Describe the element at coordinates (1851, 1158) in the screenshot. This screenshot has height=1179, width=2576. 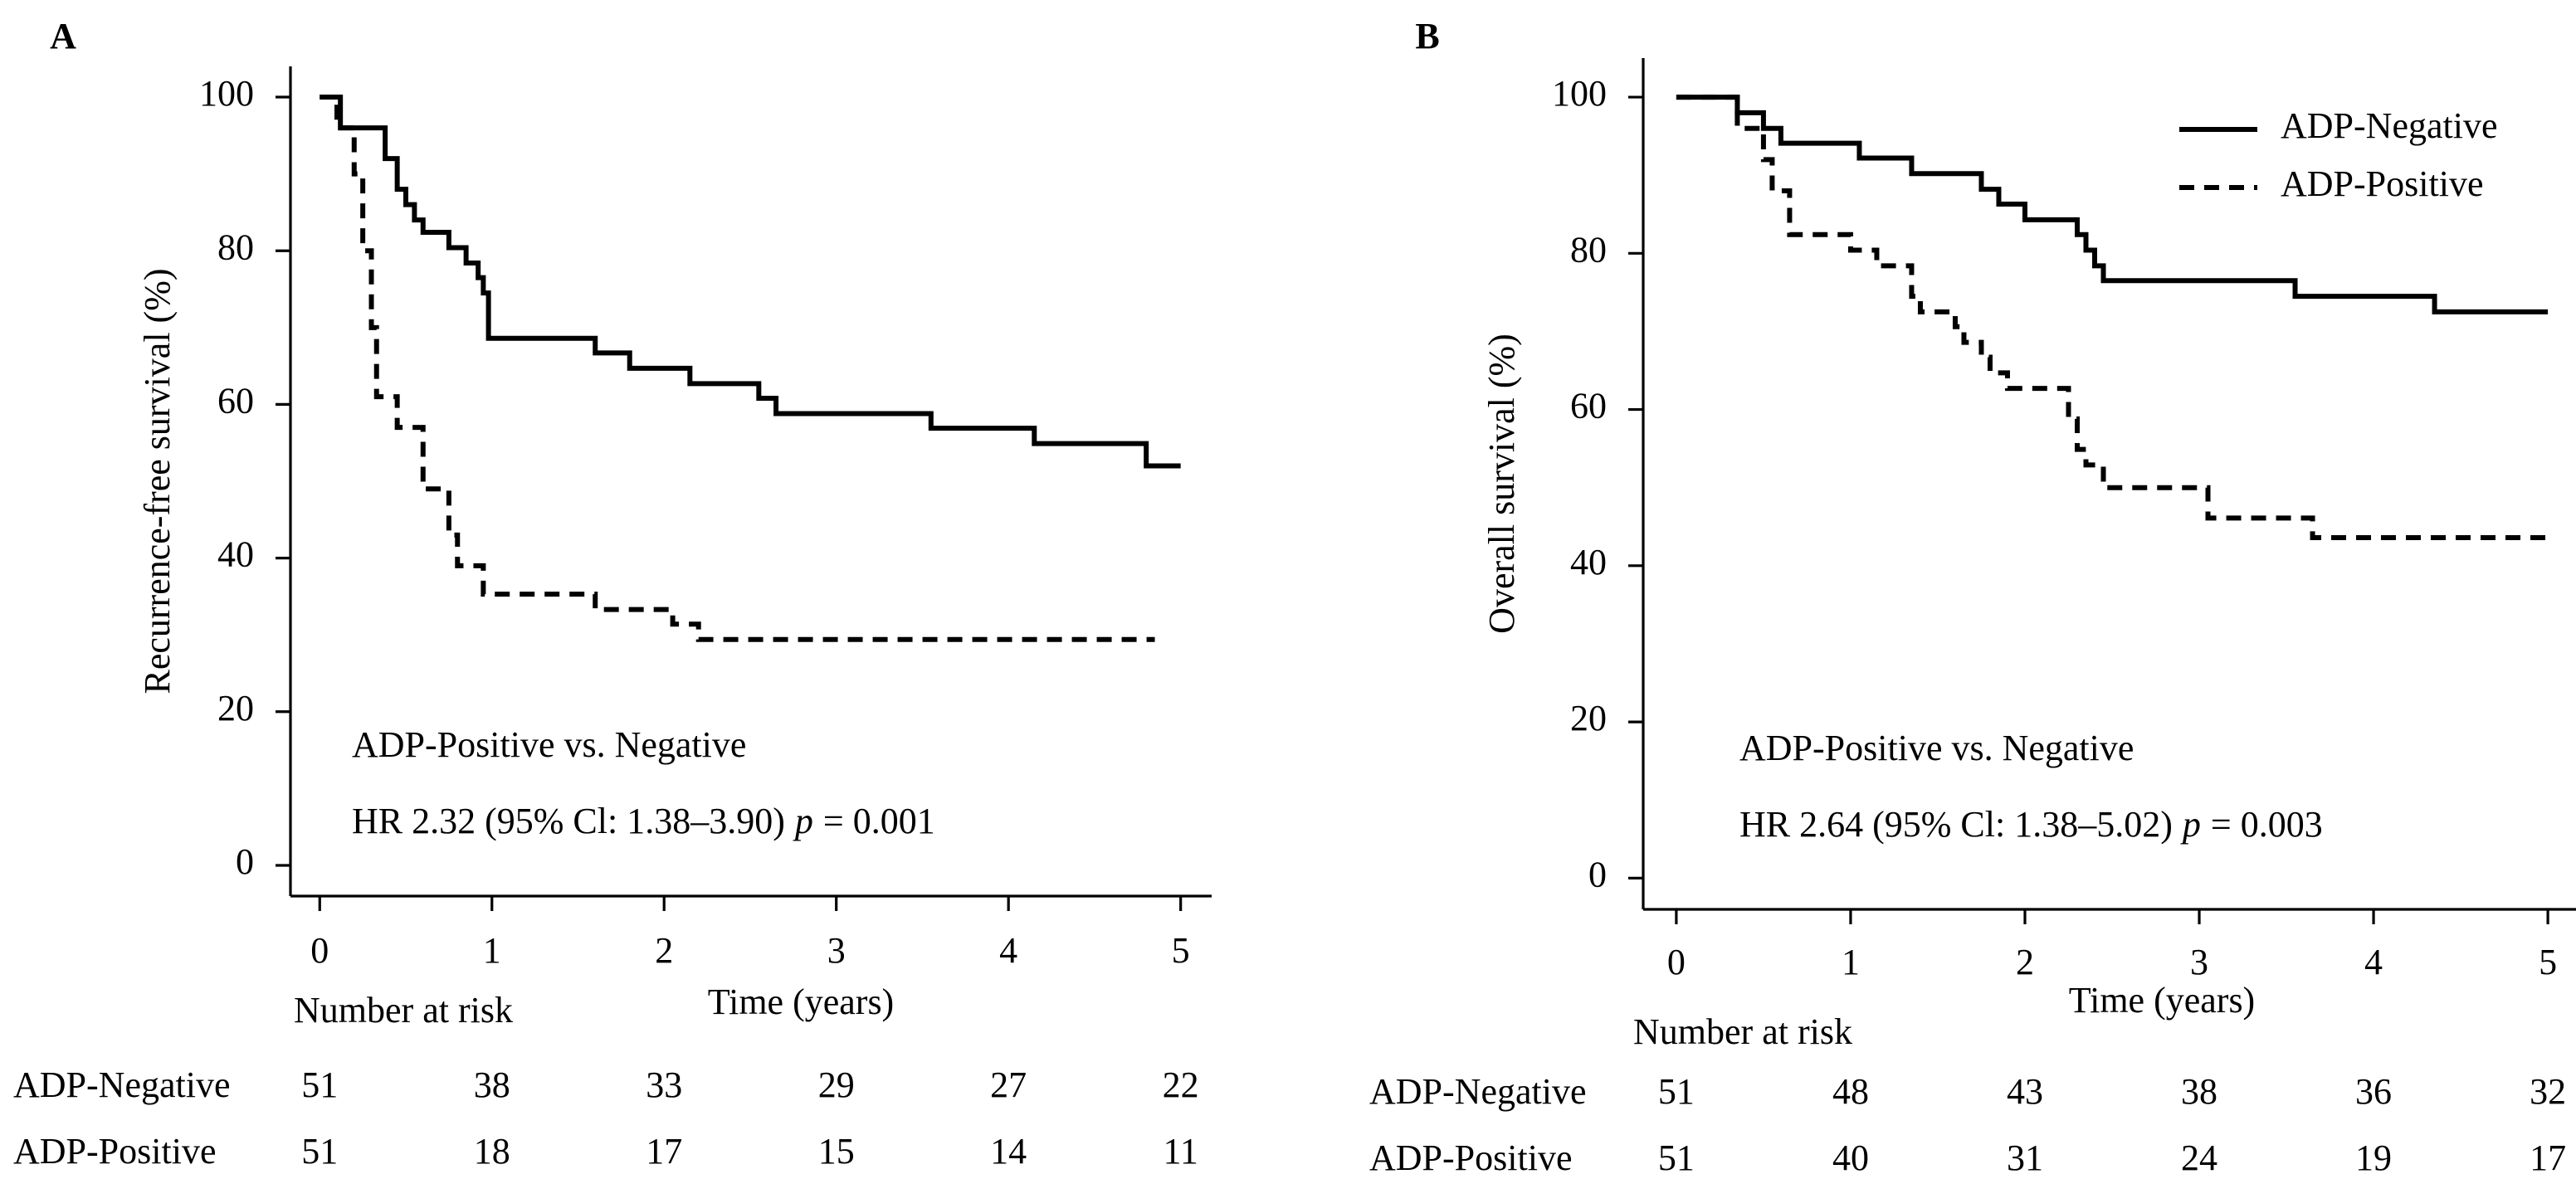
I see `risk-count: 40` at that location.